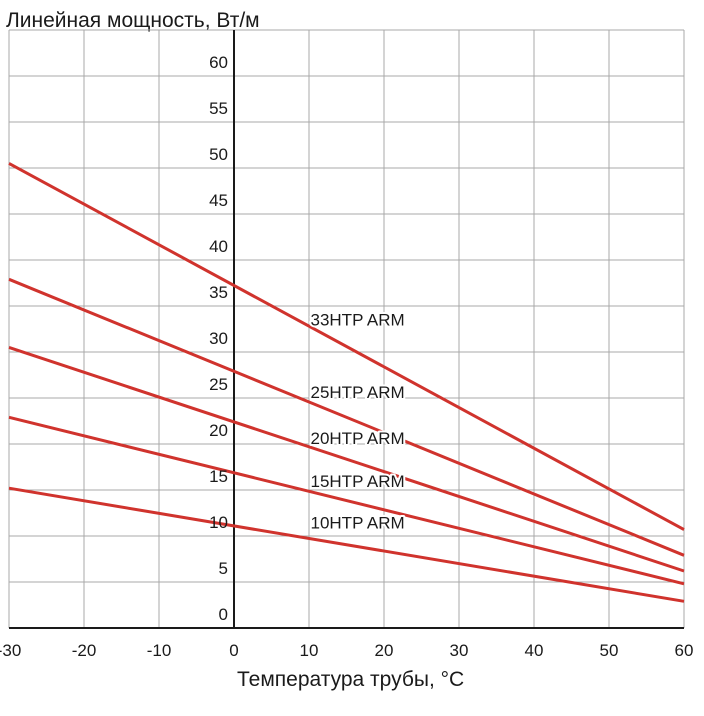 The width and height of the screenshot is (704, 716). What do you see at coordinates (10, 650) in the screenshot?
I see `x-tick-label: -30` at bounding box center [10, 650].